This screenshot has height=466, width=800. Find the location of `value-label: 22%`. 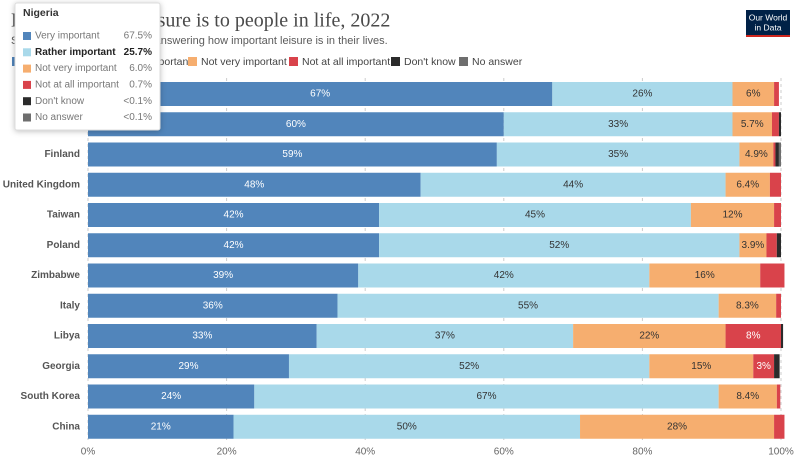

value-label: 22% is located at coordinates (649, 336).